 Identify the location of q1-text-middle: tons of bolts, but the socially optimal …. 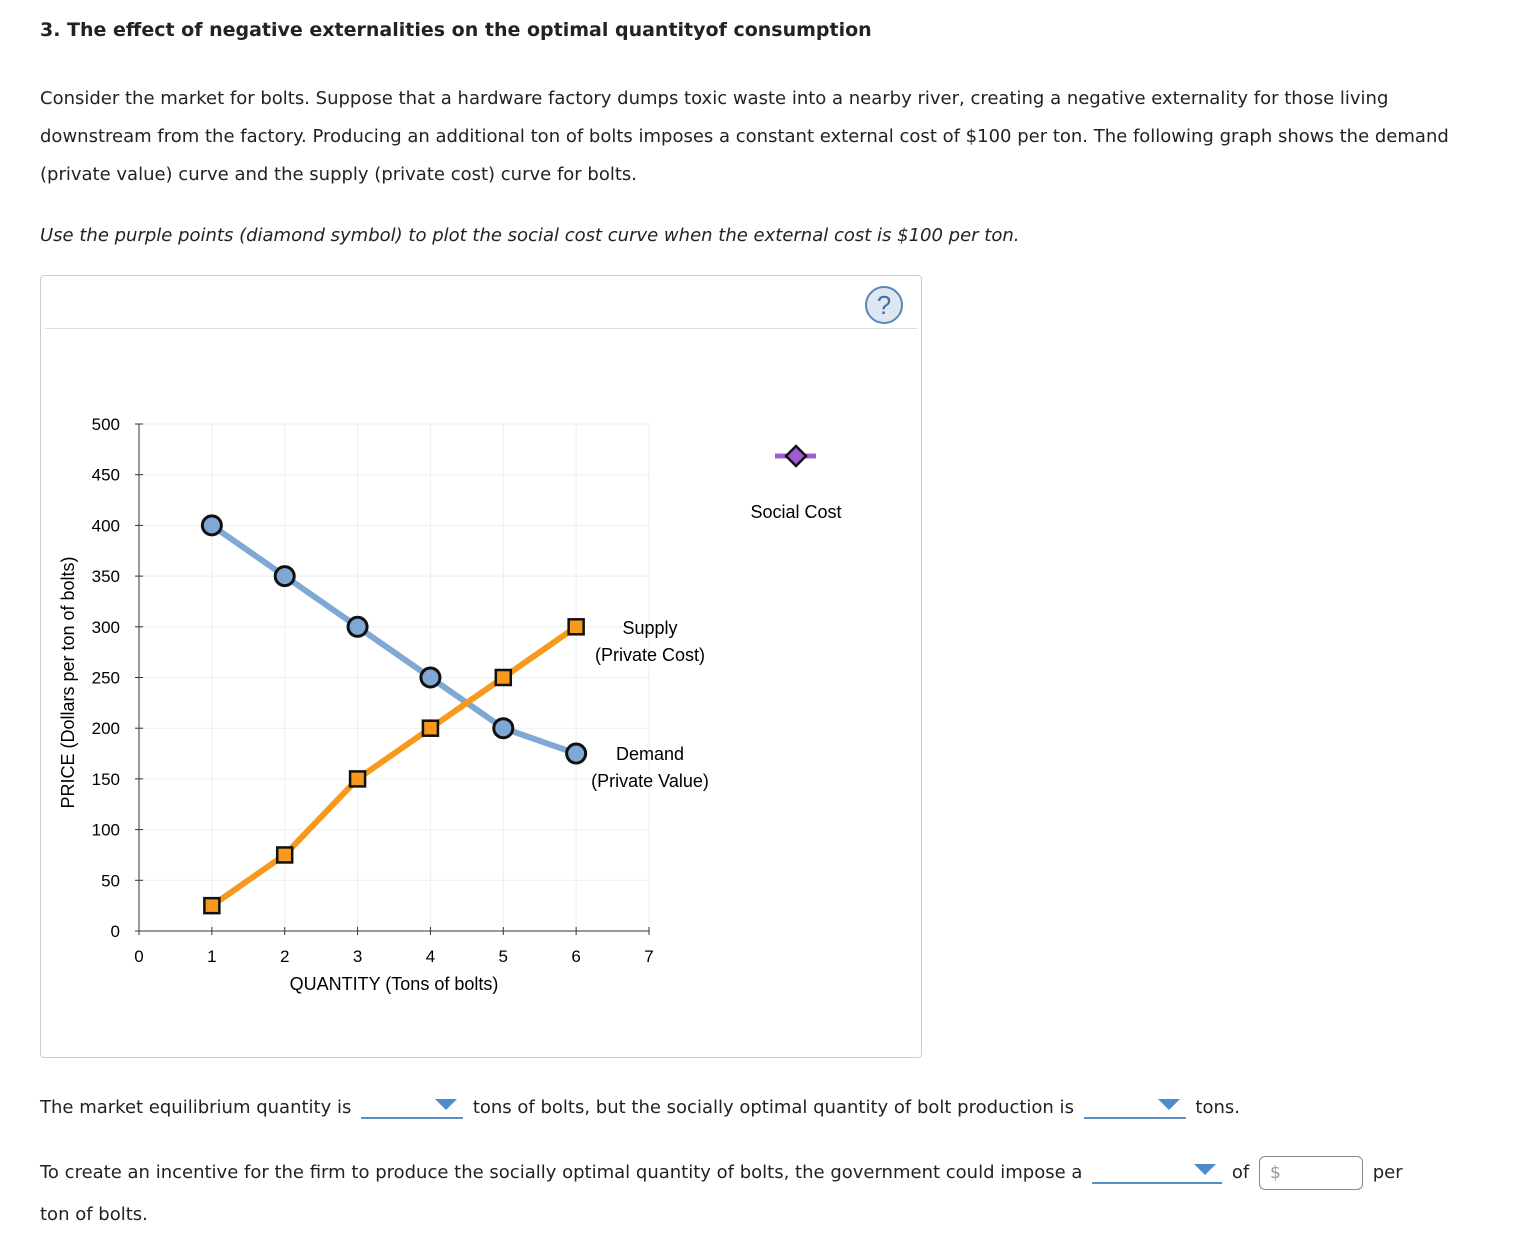
(773, 1107).